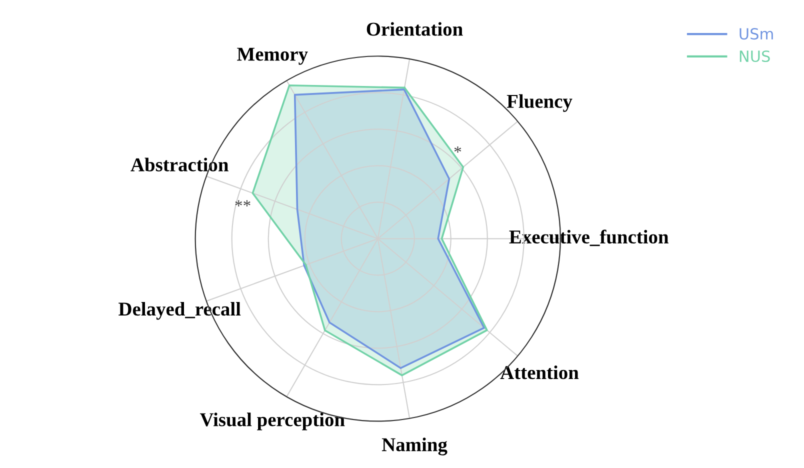  Describe the element at coordinates (272, 56) in the screenshot. I see `spoke-label: Memory` at that location.